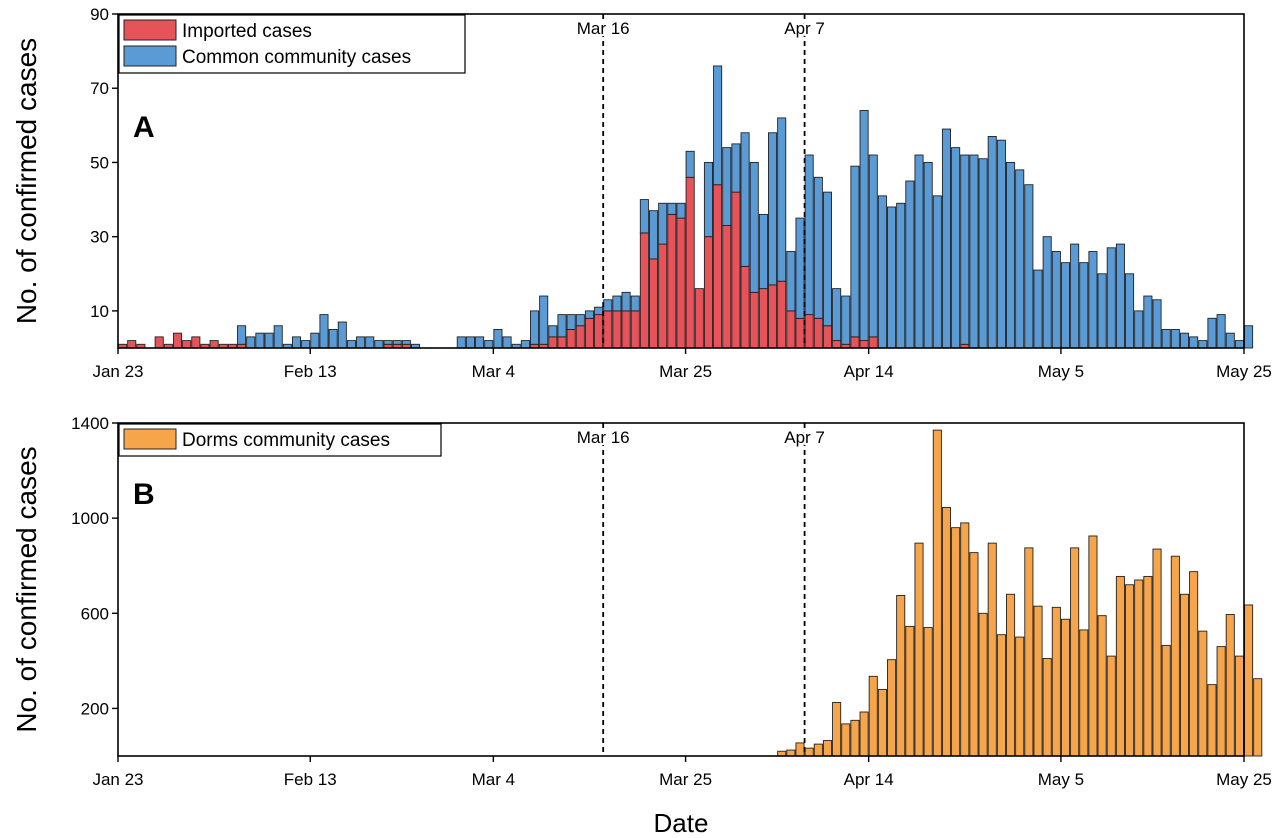 This screenshot has width=1280, height=838. I want to click on panel-label: B, so click(144, 494).